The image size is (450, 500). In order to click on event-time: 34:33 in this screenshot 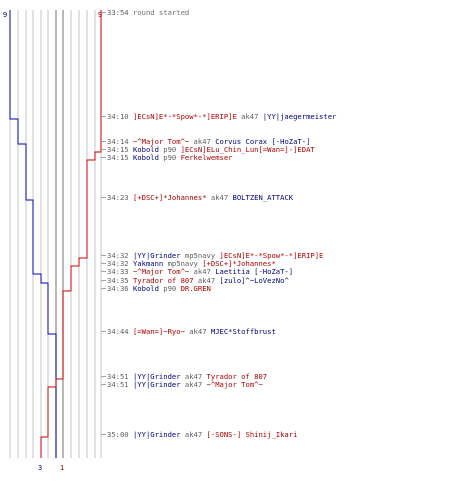, I will do `click(120, 271)`.